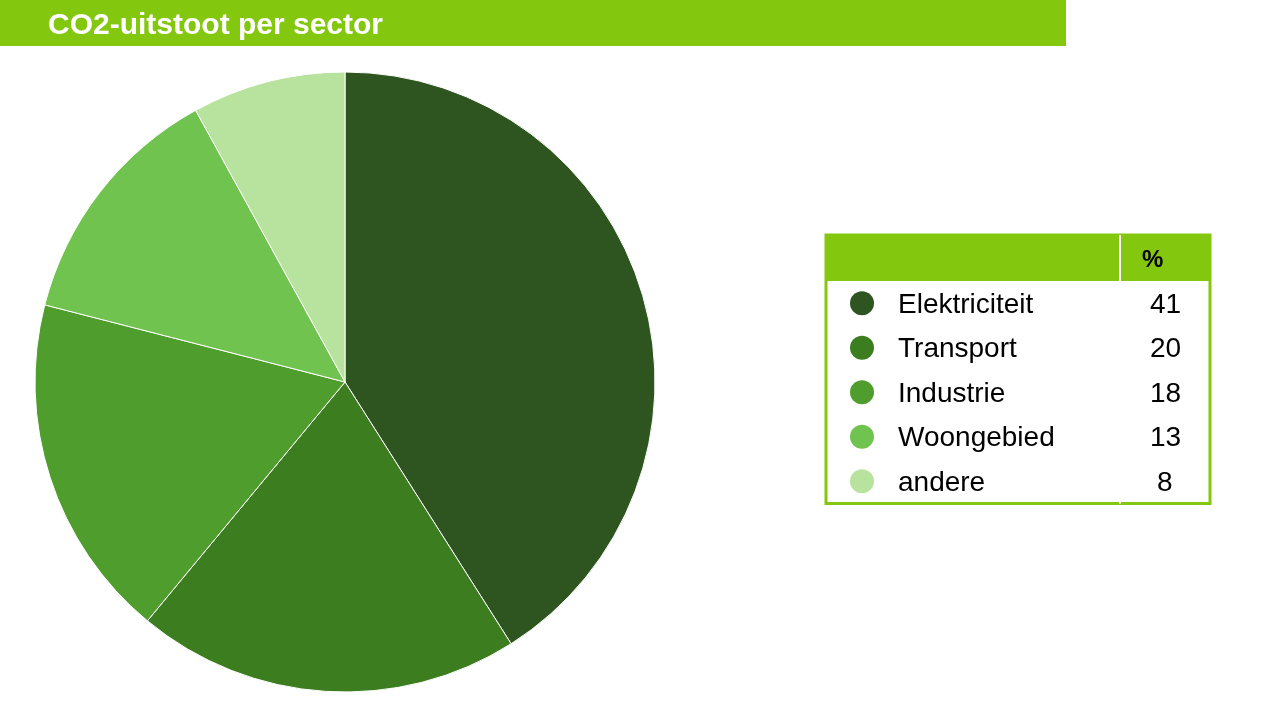 This screenshot has width=1280, height=720. What do you see at coordinates (966, 303) in the screenshot?
I see `legend-label: Elektriciteit` at bounding box center [966, 303].